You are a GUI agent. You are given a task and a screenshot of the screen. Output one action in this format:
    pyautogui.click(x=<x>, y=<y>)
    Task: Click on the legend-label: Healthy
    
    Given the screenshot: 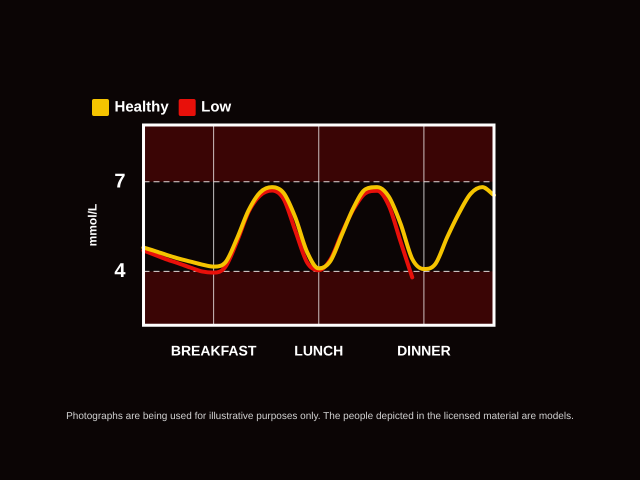 What is the action you would take?
    pyautogui.click(x=142, y=107)
    